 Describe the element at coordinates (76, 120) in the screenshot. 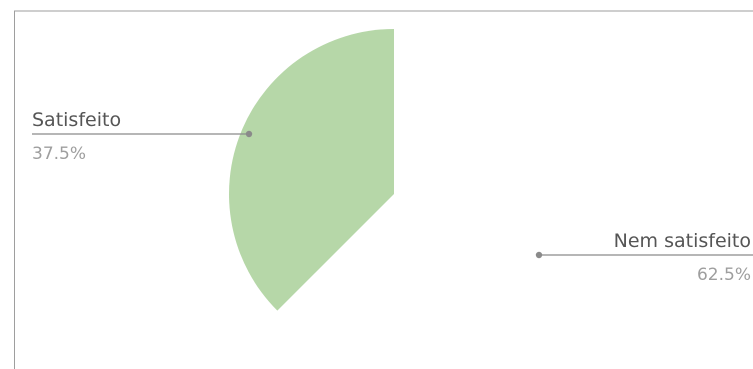

I see `label-satisfeito-name: Satisfeito` at that location.